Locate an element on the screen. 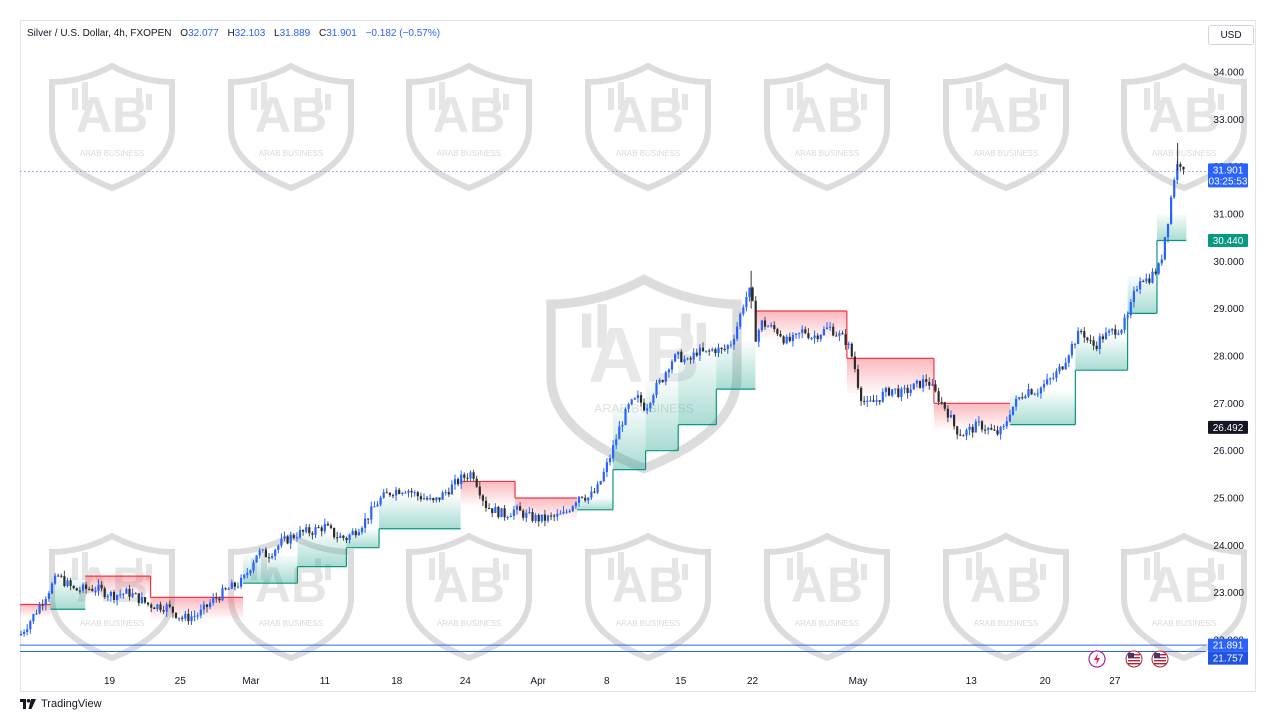 This screenshot has width=1280, height=720. flag-canton is located at coordinates (1157, 655).